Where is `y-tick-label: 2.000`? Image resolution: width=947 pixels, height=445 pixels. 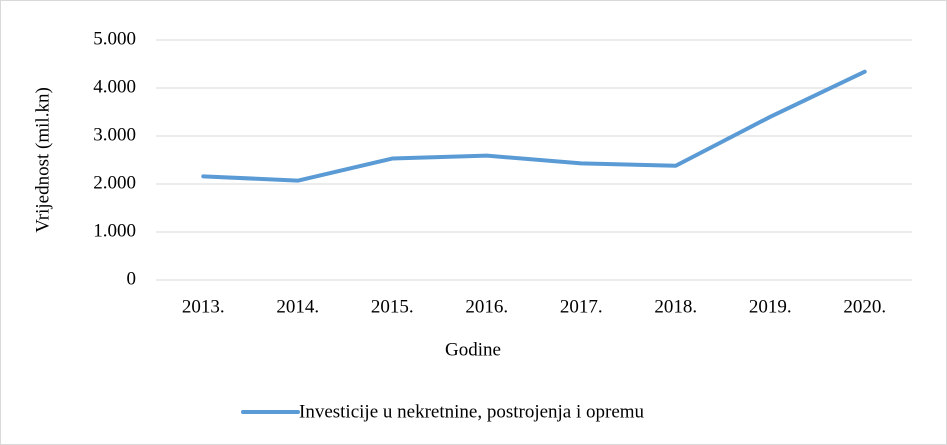
y-tick-label: 2.000 is located at coordinates (114, 182).